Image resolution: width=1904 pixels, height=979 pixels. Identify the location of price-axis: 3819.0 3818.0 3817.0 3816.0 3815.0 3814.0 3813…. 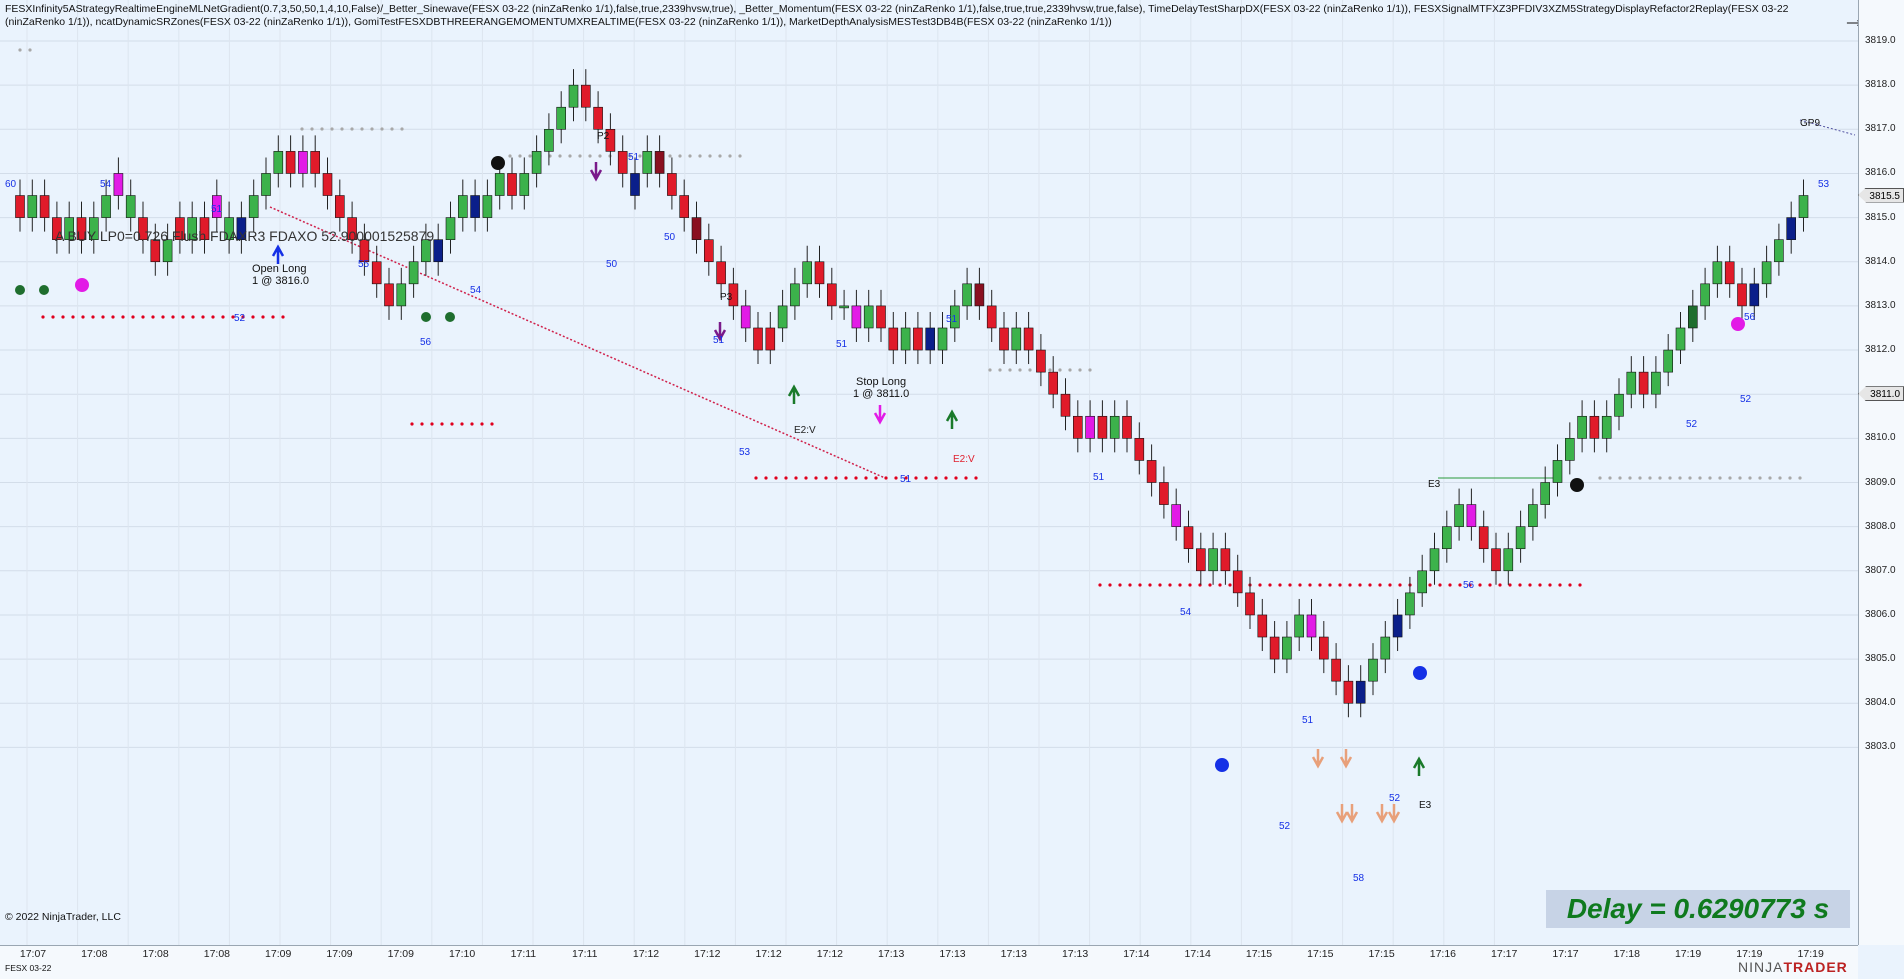
(1881, 472).